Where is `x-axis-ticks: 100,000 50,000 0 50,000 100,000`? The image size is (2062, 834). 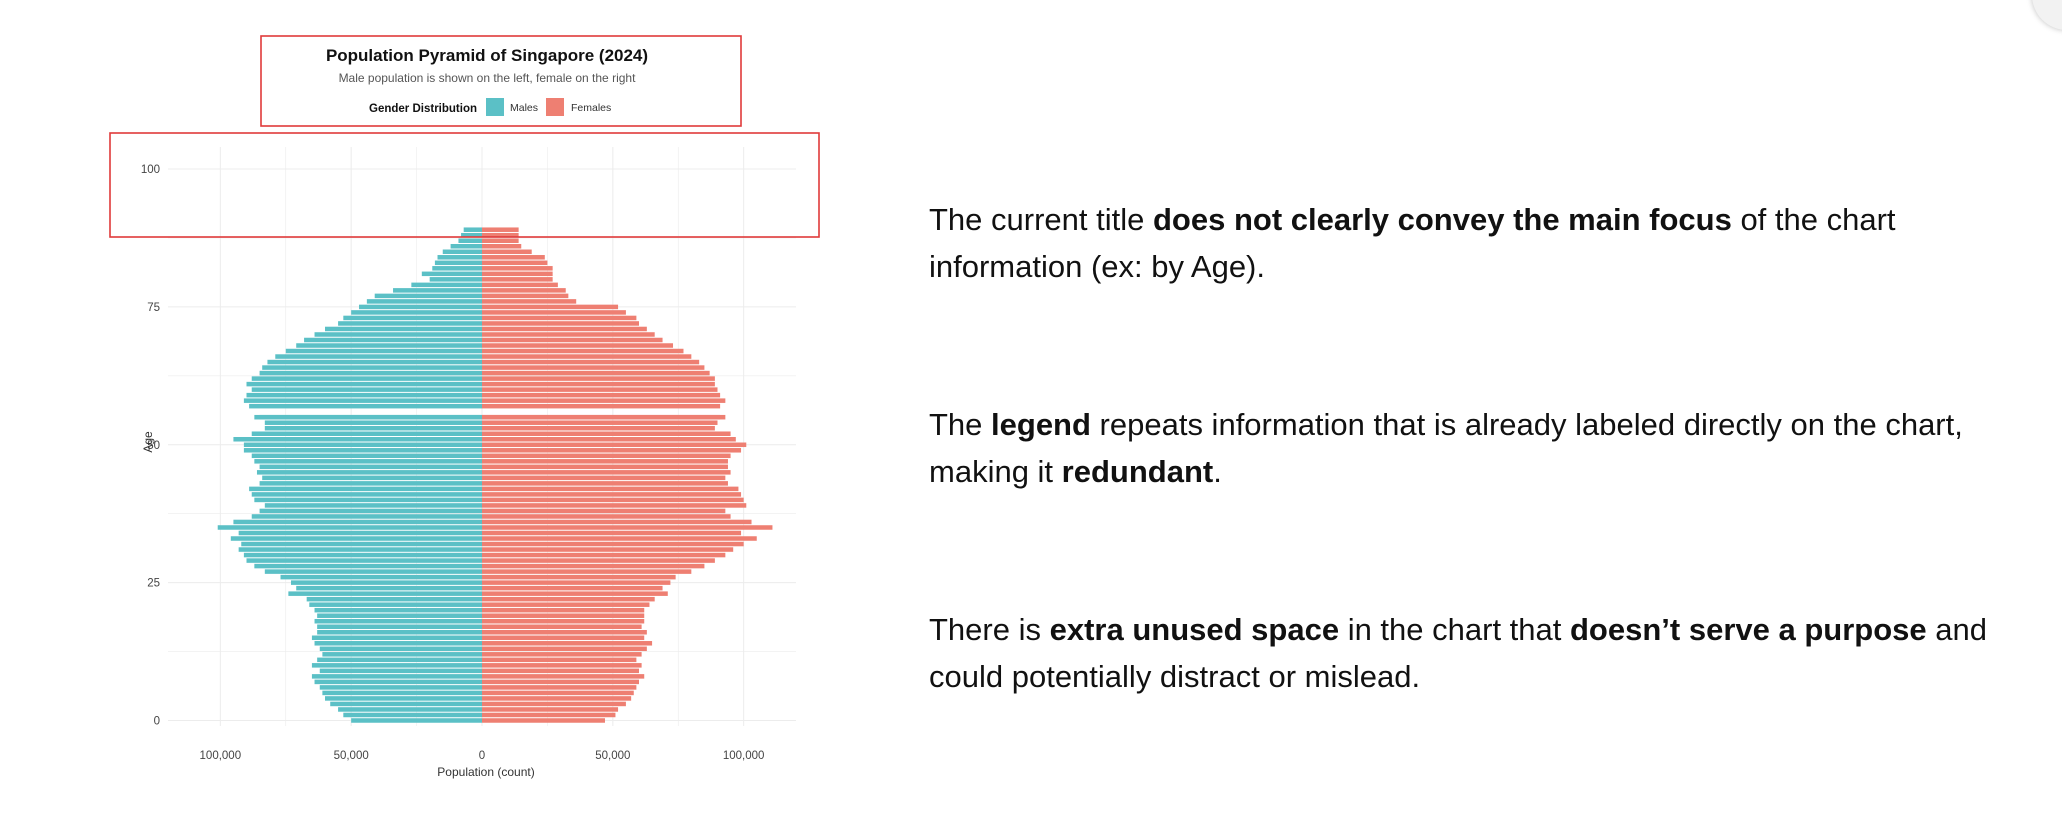 x-axis-ticks: 100,000 50,000 0 50,000 100,000 is located at coordinates (482, 756).